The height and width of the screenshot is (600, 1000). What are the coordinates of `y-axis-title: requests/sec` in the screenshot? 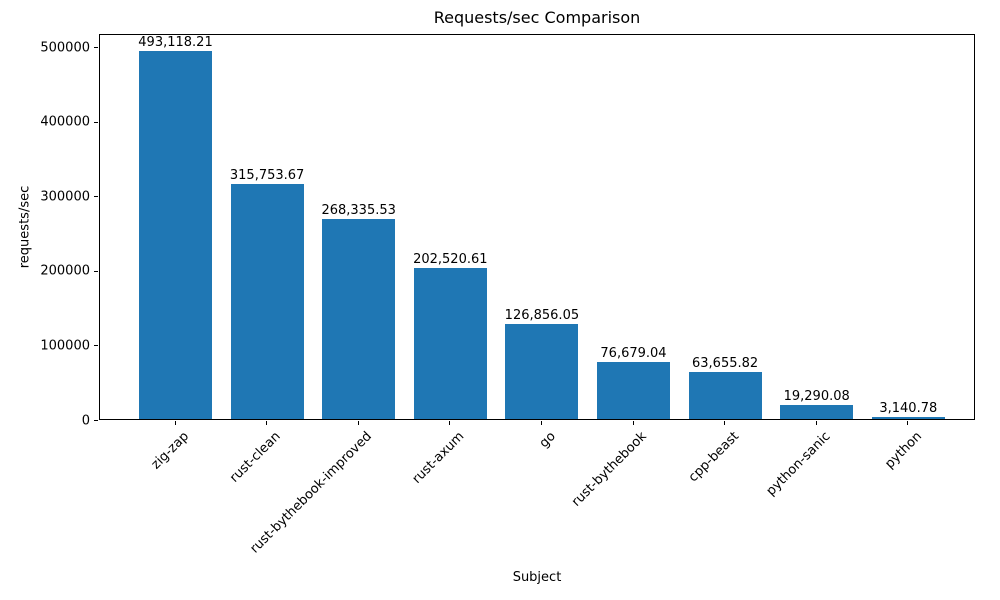 It's located at (25, 227).